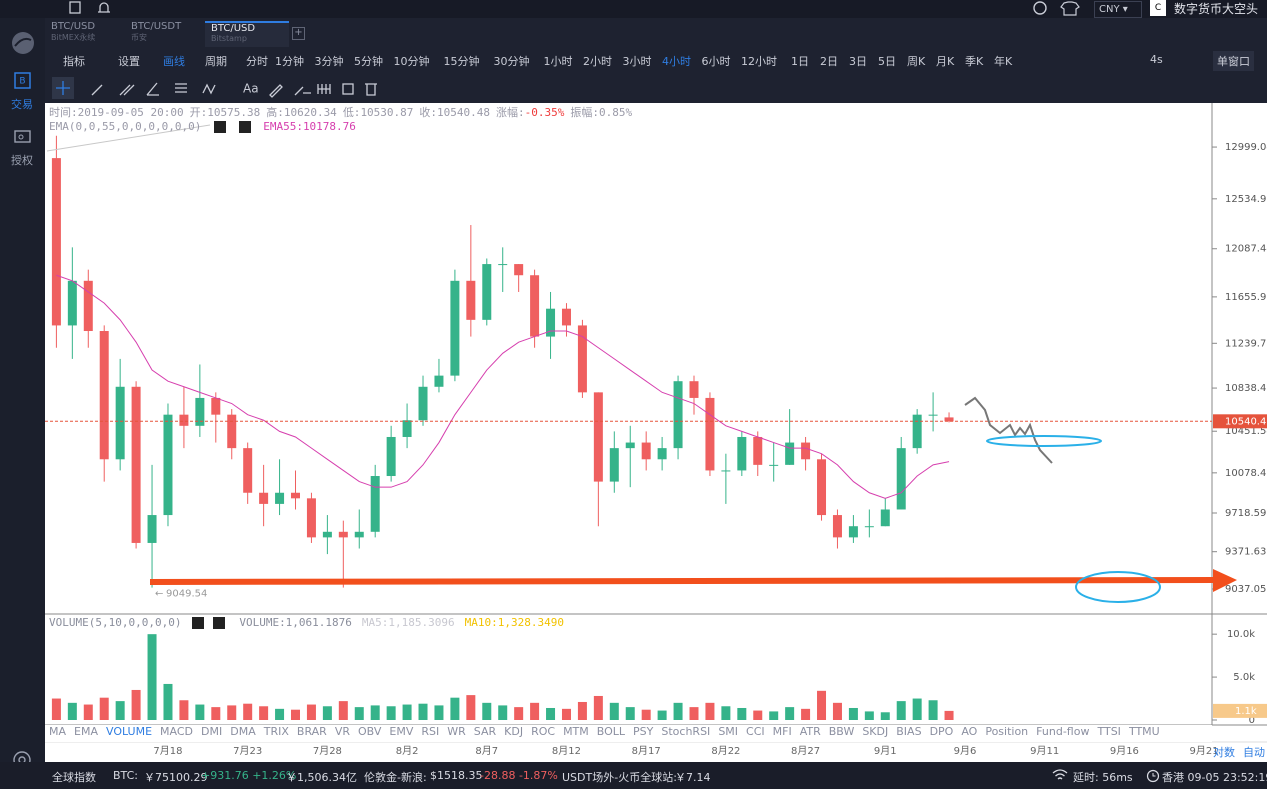  What do you see at coordinates (22, 160) in the screenshot?
I see `sidebar-item: 授权` at bounding box center [22, 160].